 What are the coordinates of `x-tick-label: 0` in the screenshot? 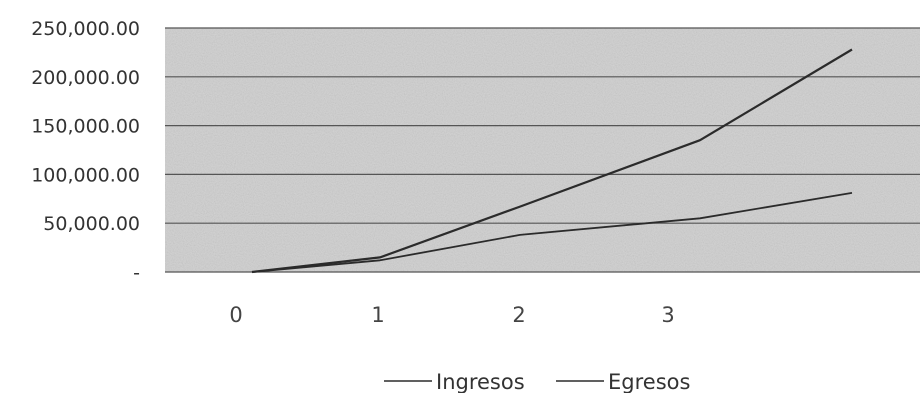 It's located at (235, 315).